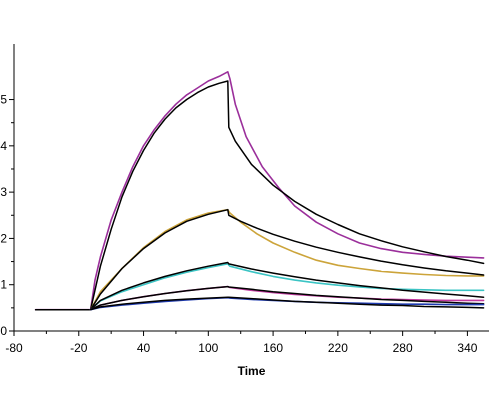 Image resolution: width=495 pixels, height=400 pixels. Describe the element at coordinates (3, 146) in the screenshot. I see `y-tick-label: 0.4` at that location.